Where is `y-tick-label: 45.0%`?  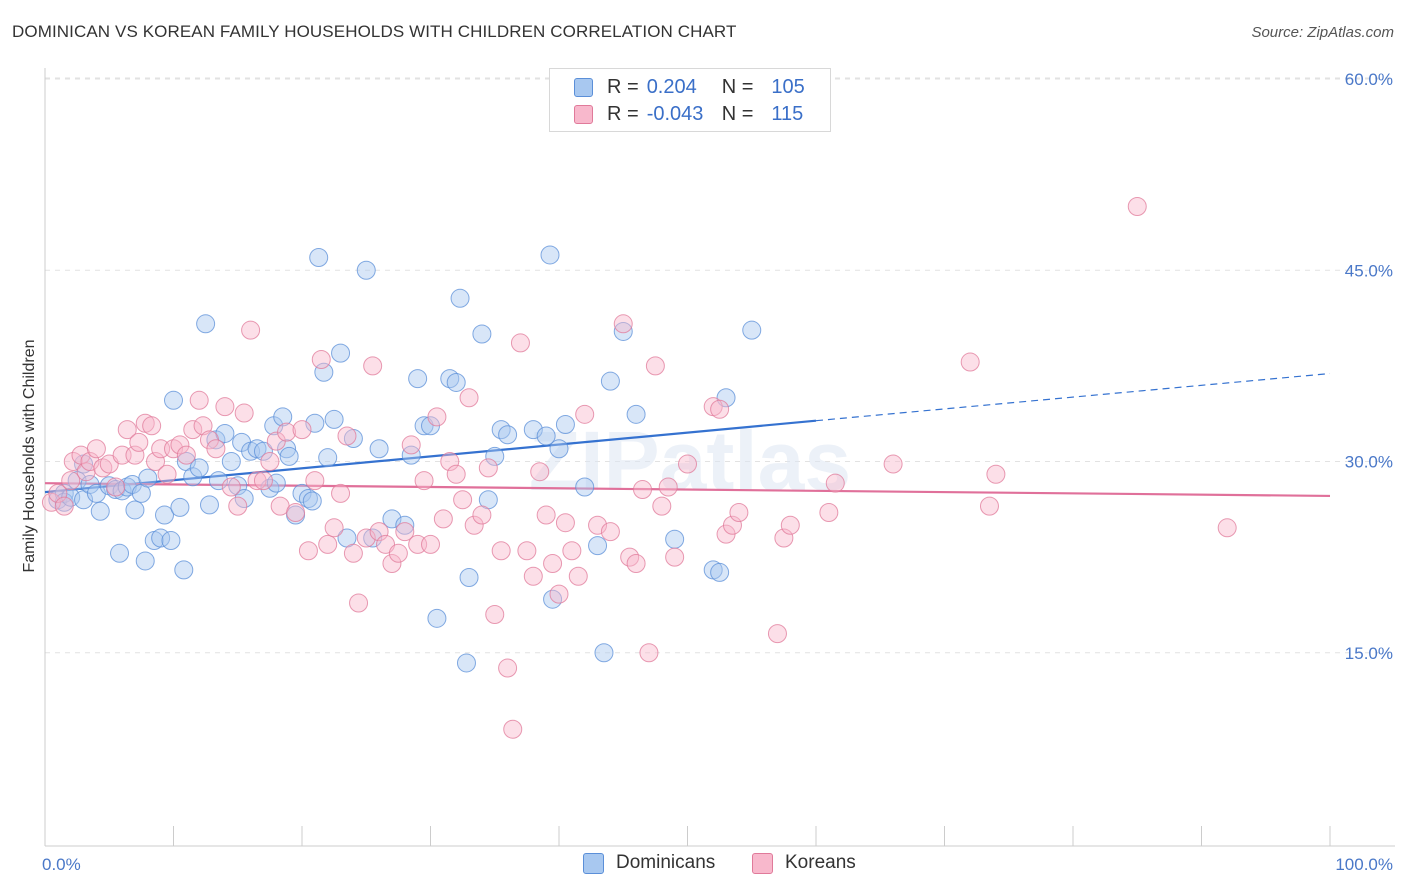
y-tick-label: 45.0% is located at coordinates (1369, 270).